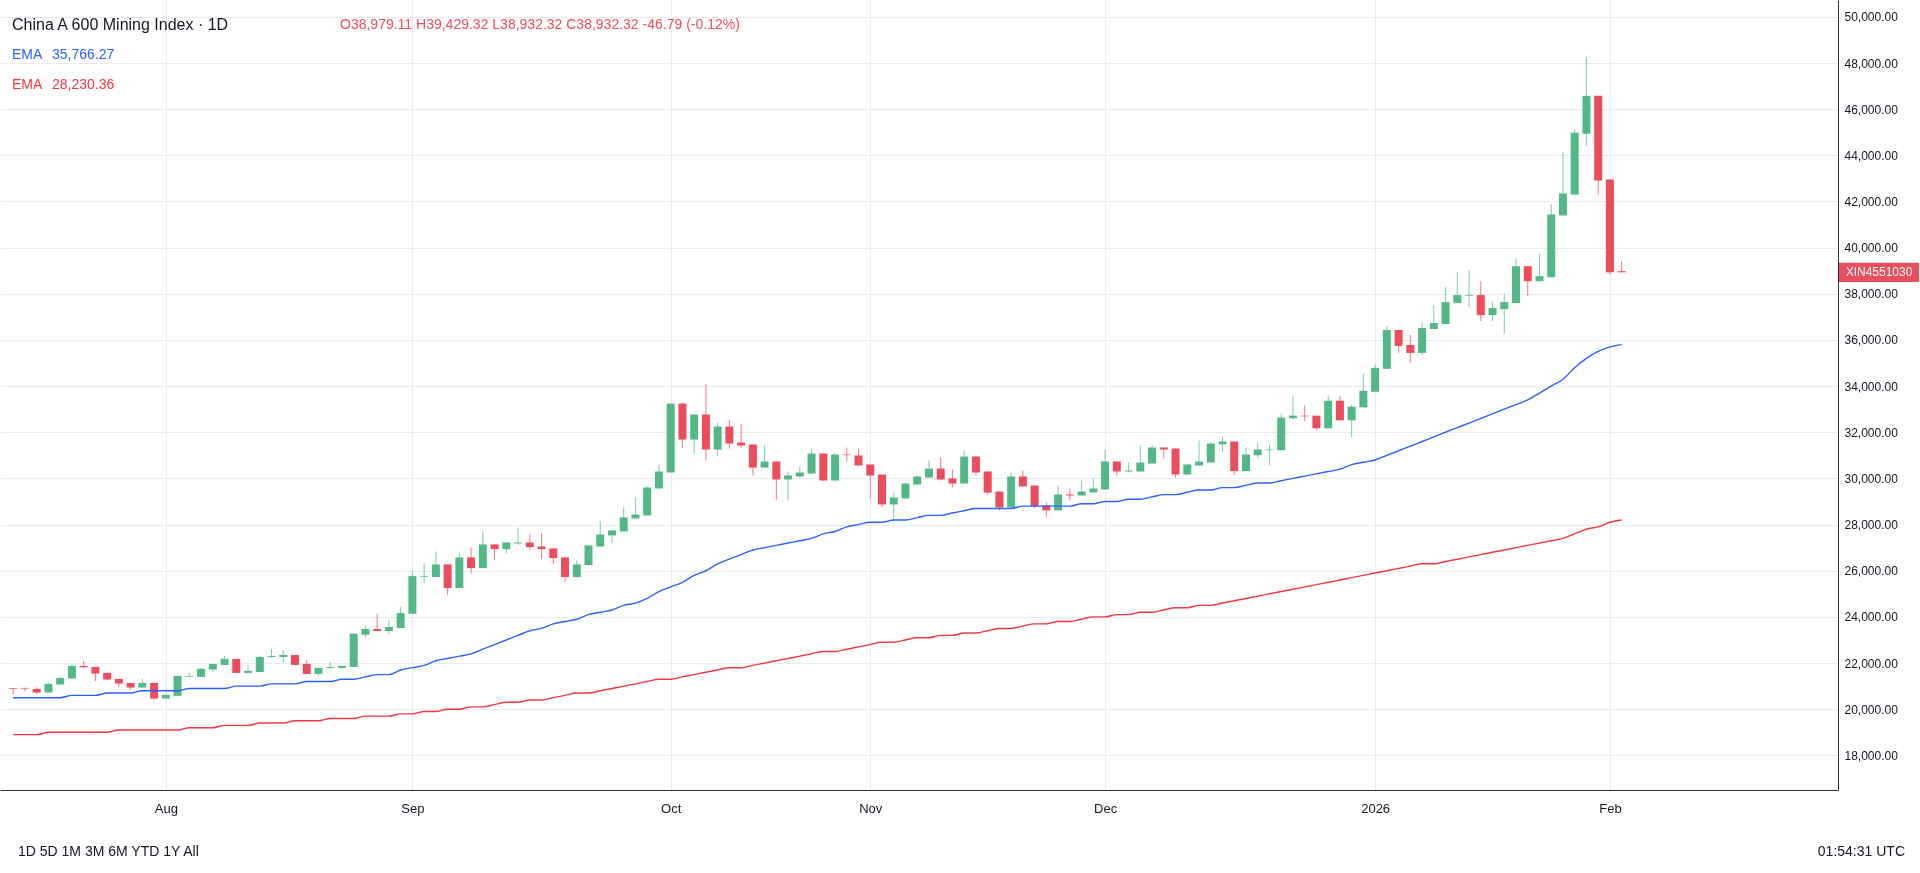 Image resolution: width=1920 pixels, height=873 pixels. What do you see at coordinates (1871, 525) in the screenshot?
I see `y-tick-label: 28,000.00` at bounding box center [1871, 525].